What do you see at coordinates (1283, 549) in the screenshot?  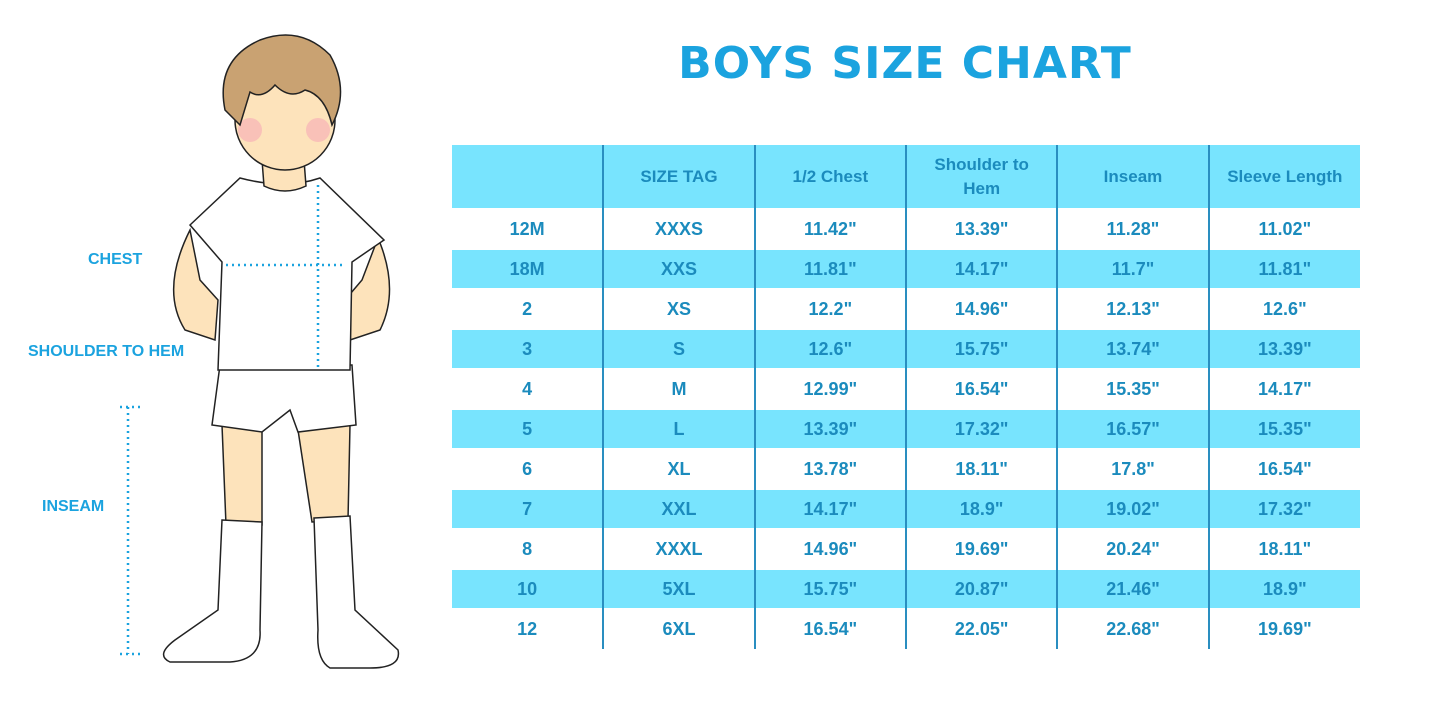 I see `cell-sleeve-length: 18.11"` at bounding box center [1283, 549].